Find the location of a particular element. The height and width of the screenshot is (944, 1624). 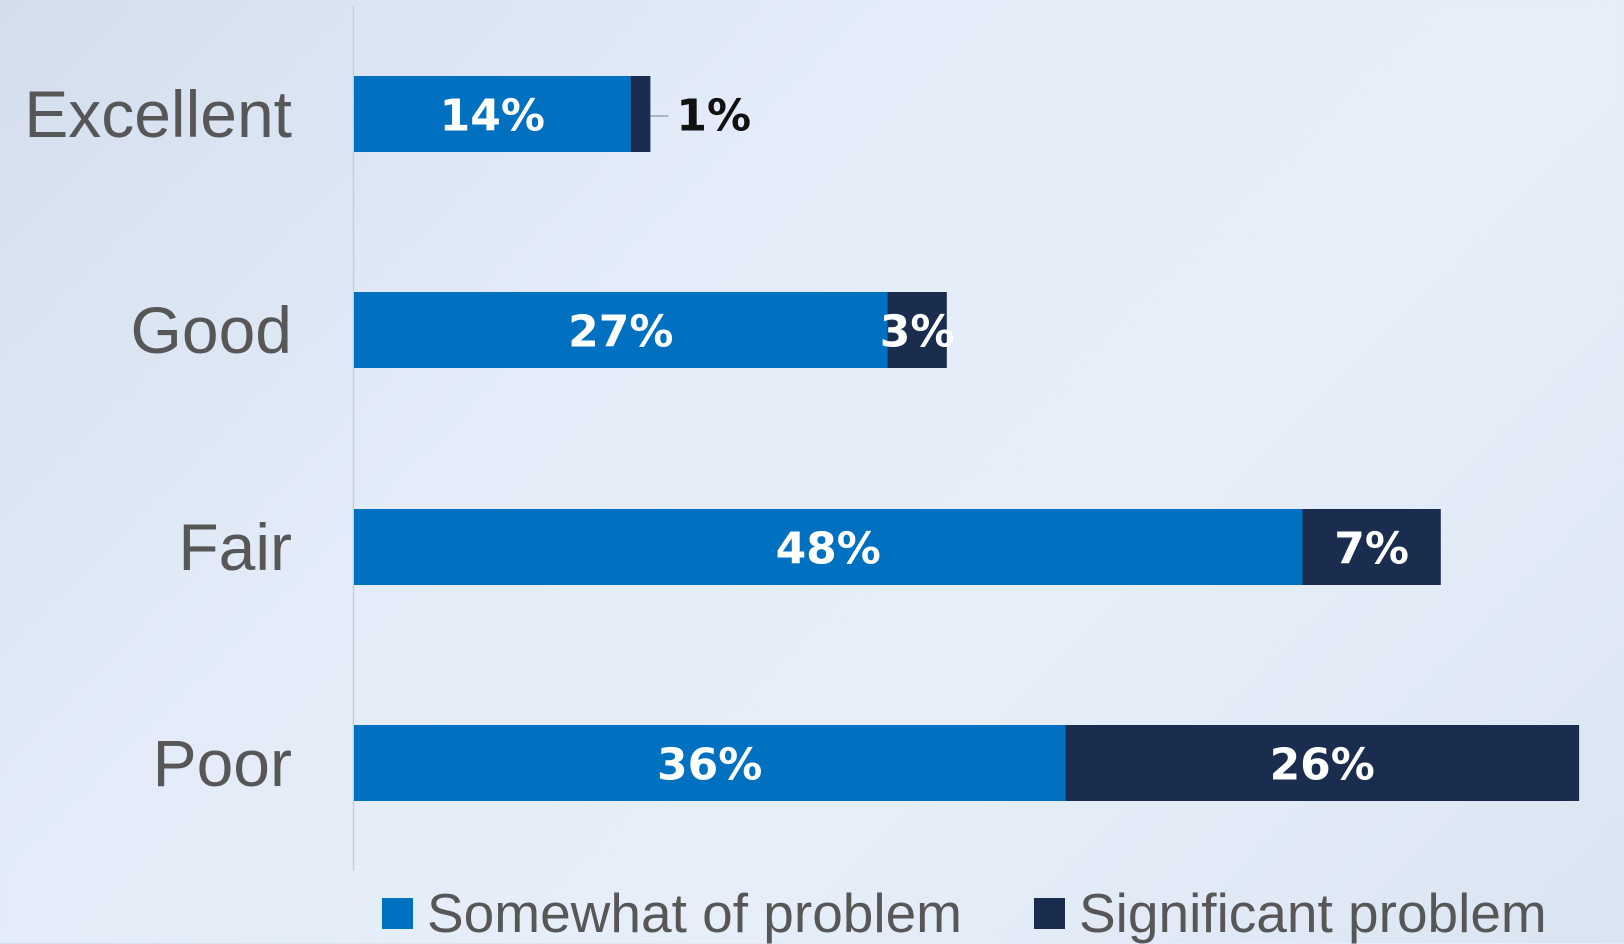

bar-fair-somewhat is located at coordinates (828, 547).